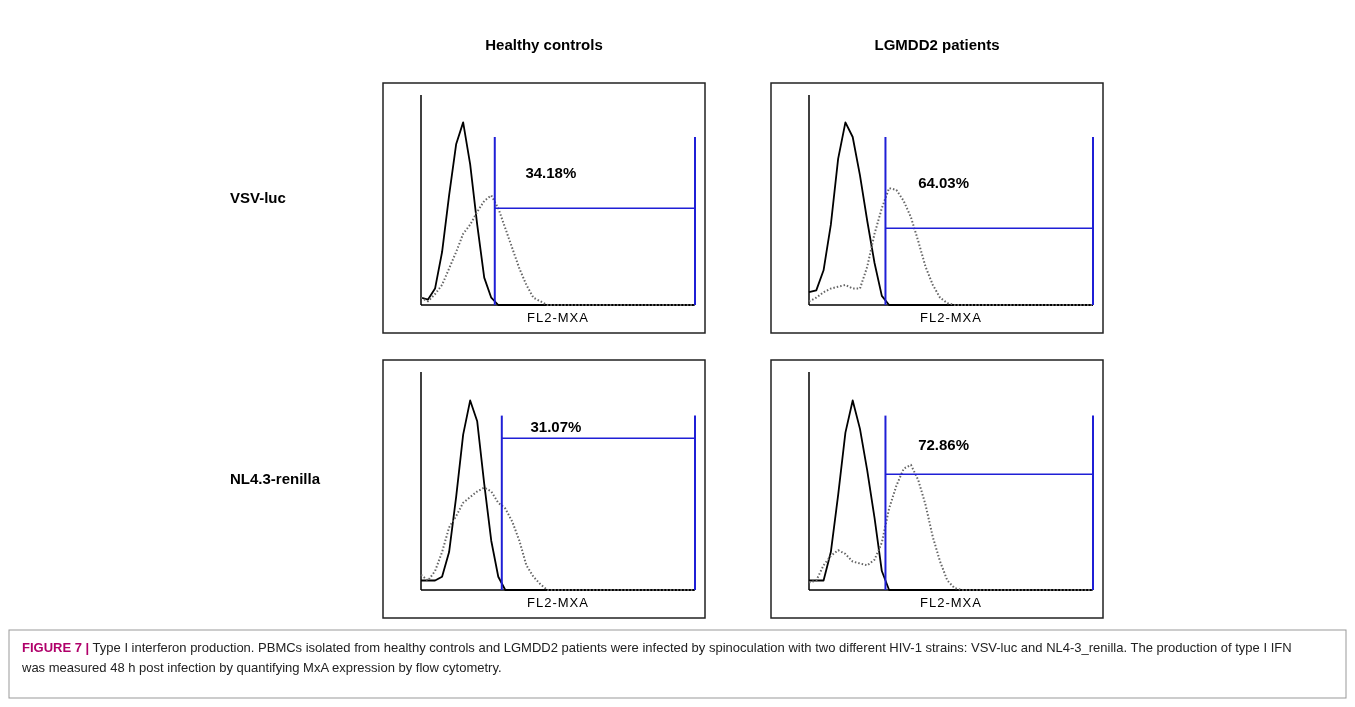  I want to click on chart-title: LGMDD2 patients, so click(937, 44).